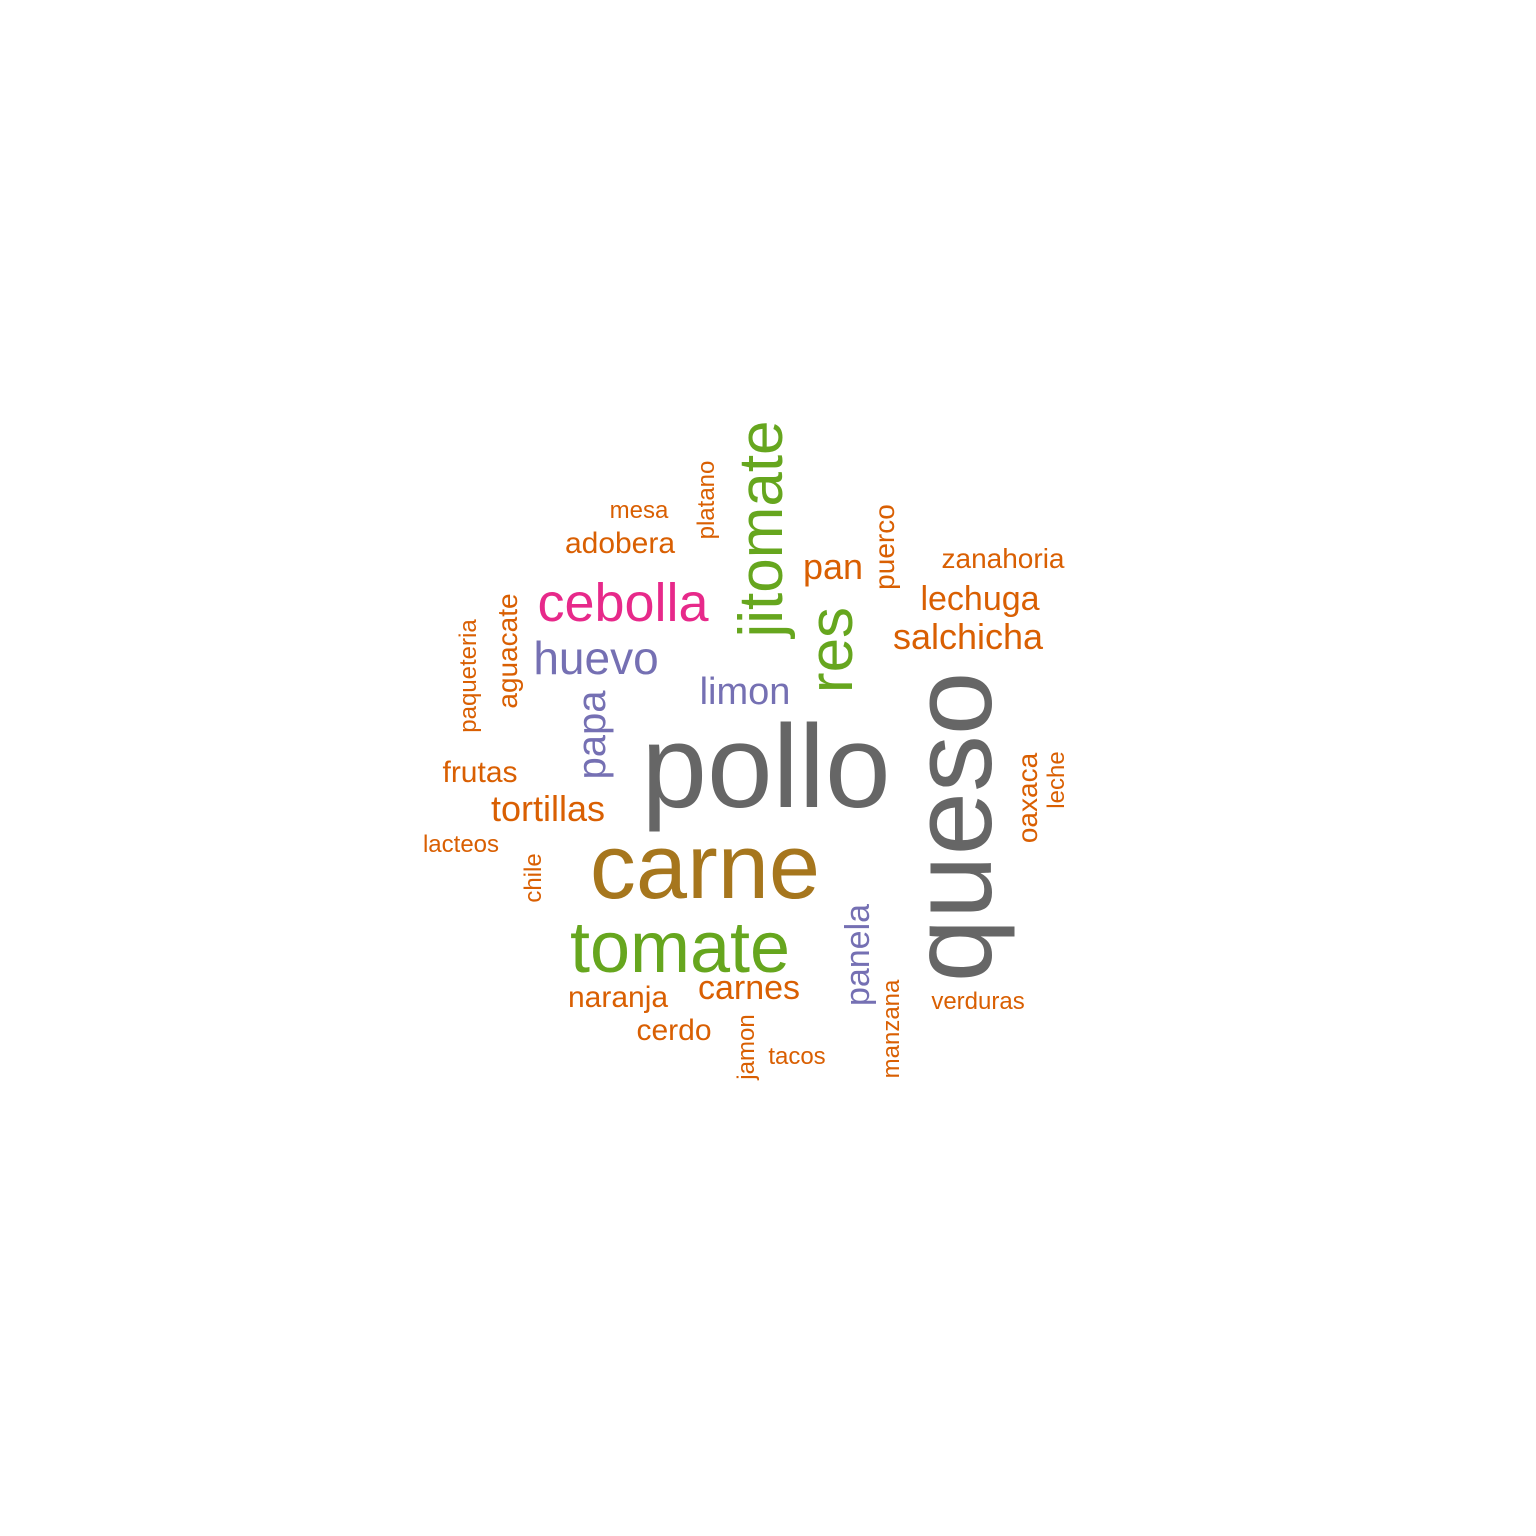 This screenshot has width=1536, height=1536. Describe the element at coordinates (705, 867) in the screenshot. I see `word-carne: carne` at that location.